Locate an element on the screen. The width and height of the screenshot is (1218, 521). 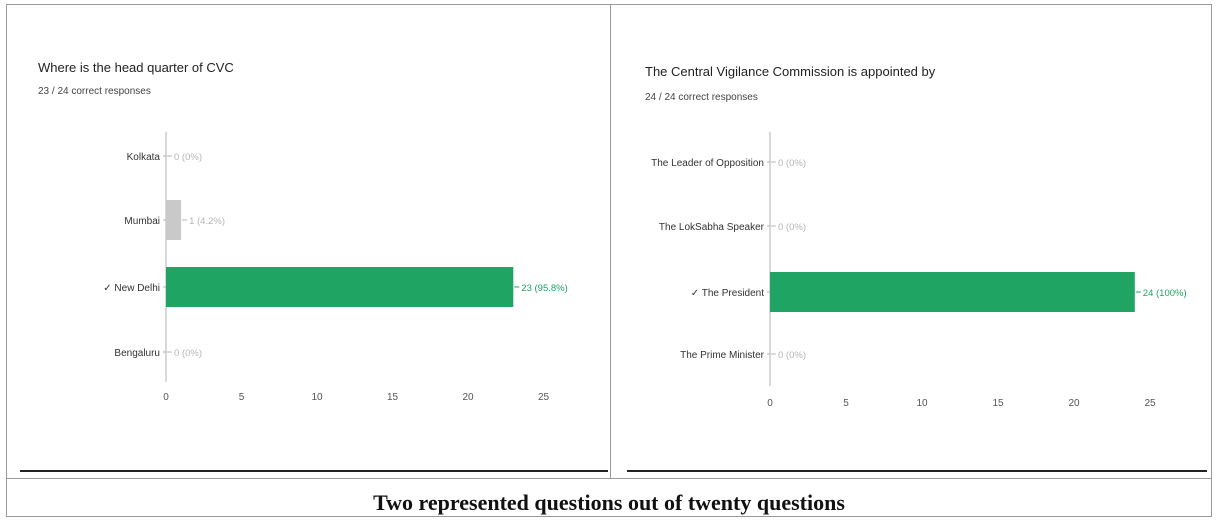
panel-divider is located at coordinates (610, 241).